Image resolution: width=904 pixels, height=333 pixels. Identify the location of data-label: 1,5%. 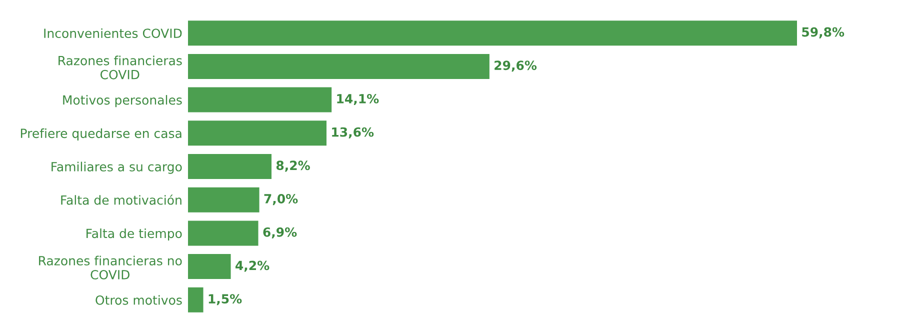
(225, 300).